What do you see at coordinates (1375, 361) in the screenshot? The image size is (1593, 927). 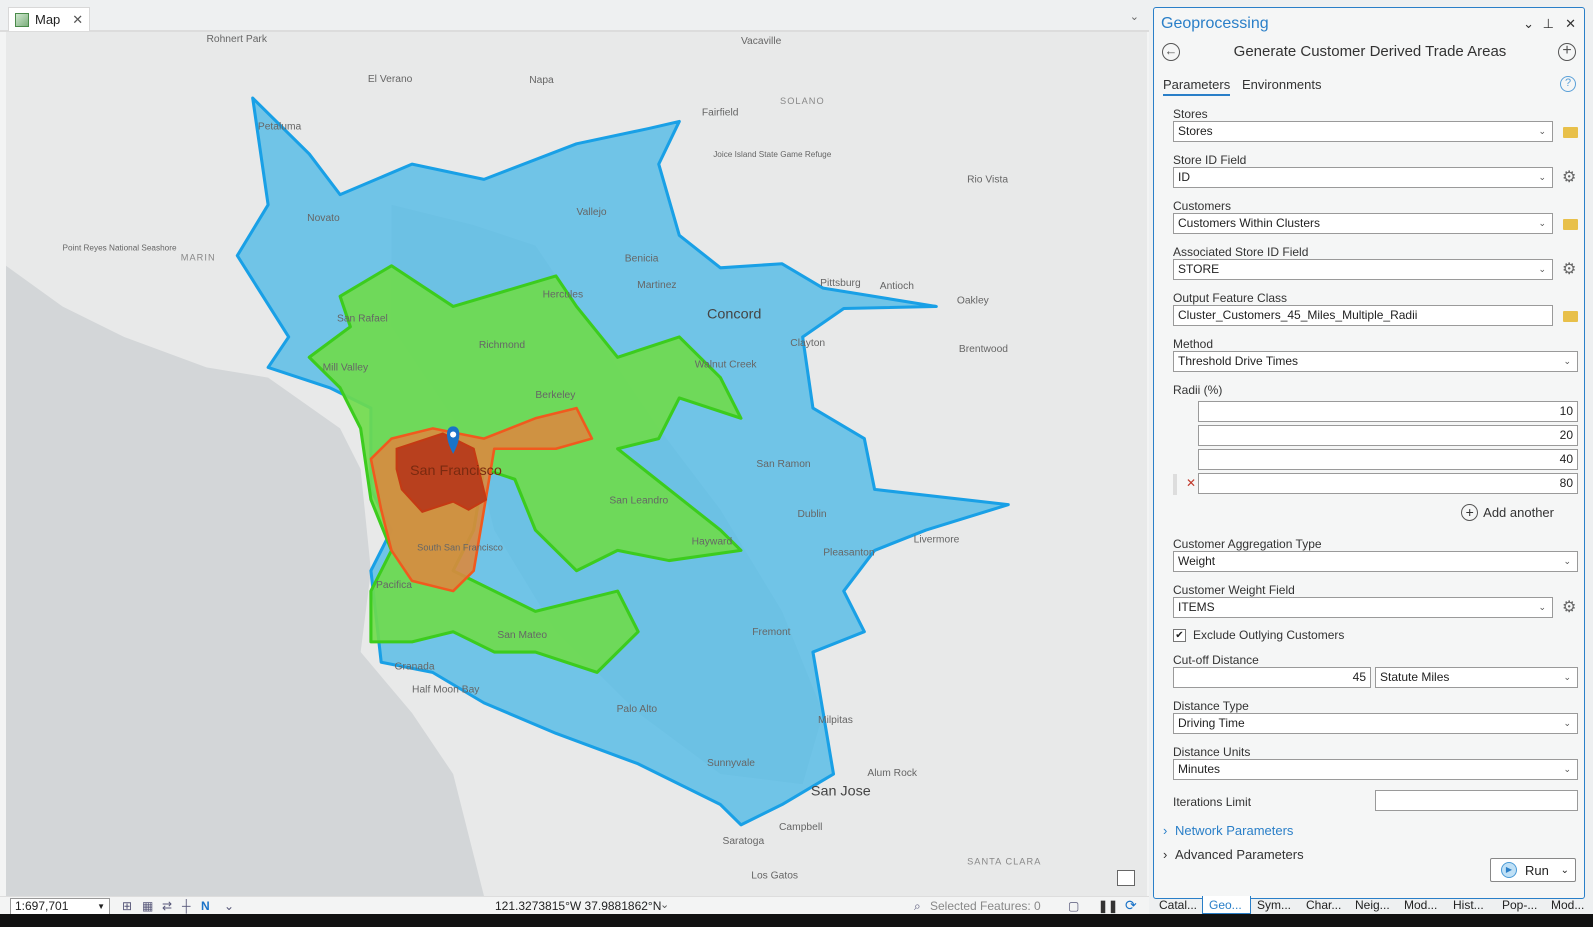 I see `method-select: Threshold Drive Times ⌄` at bounding box center [1375, 361].